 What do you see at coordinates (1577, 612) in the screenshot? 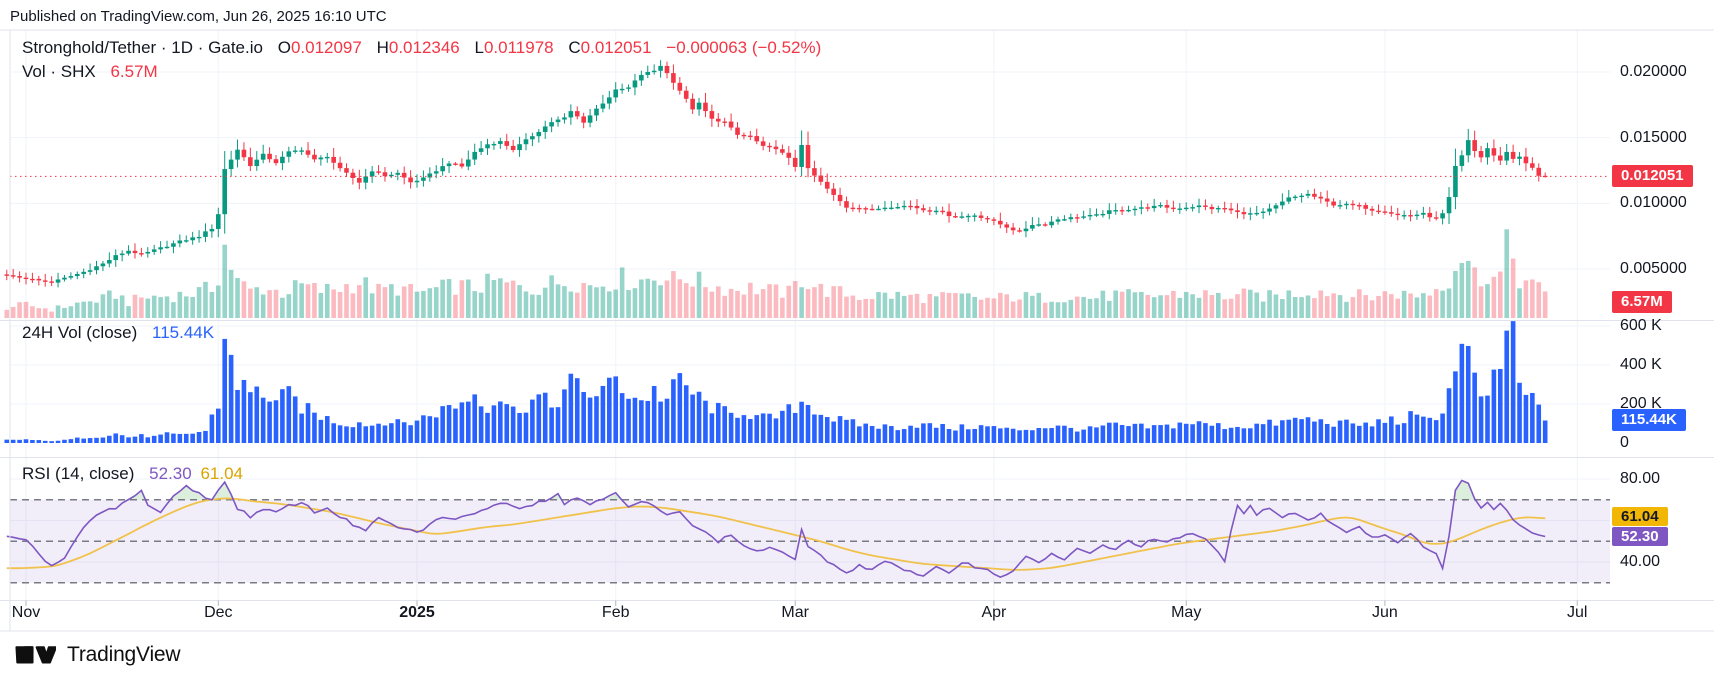
I see `time-axis-label: Jul` at bounding box center [1577, 612].